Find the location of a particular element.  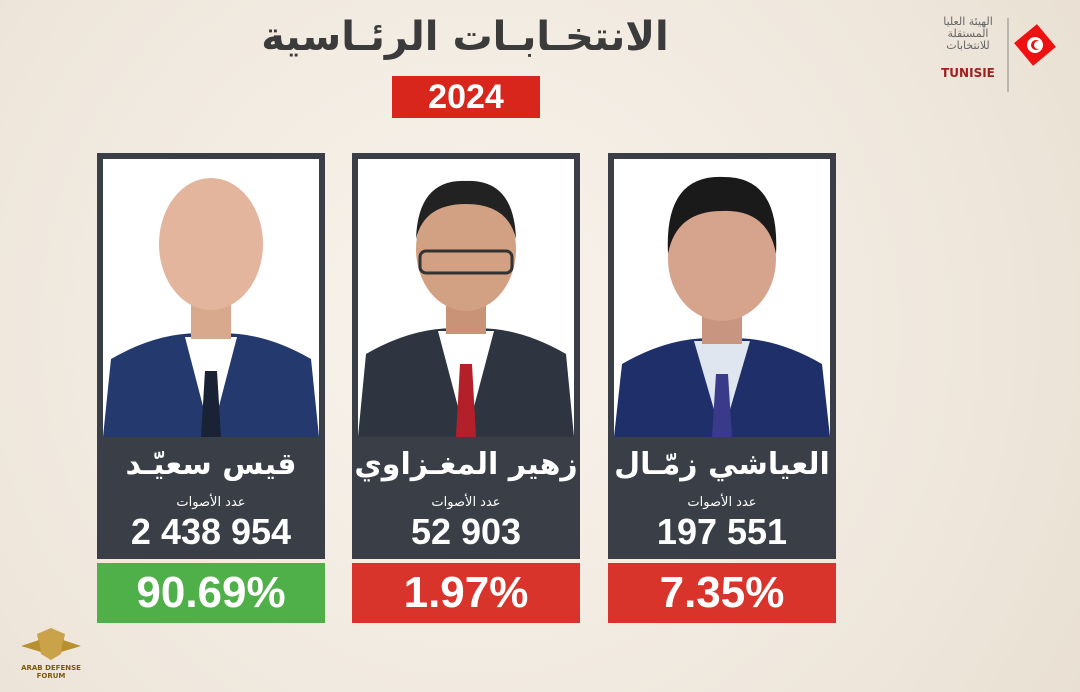

candidate-card: قيس سعيّـد عدد الأصوات 2 438 954 90.69% is located at coordinates (211, 388).